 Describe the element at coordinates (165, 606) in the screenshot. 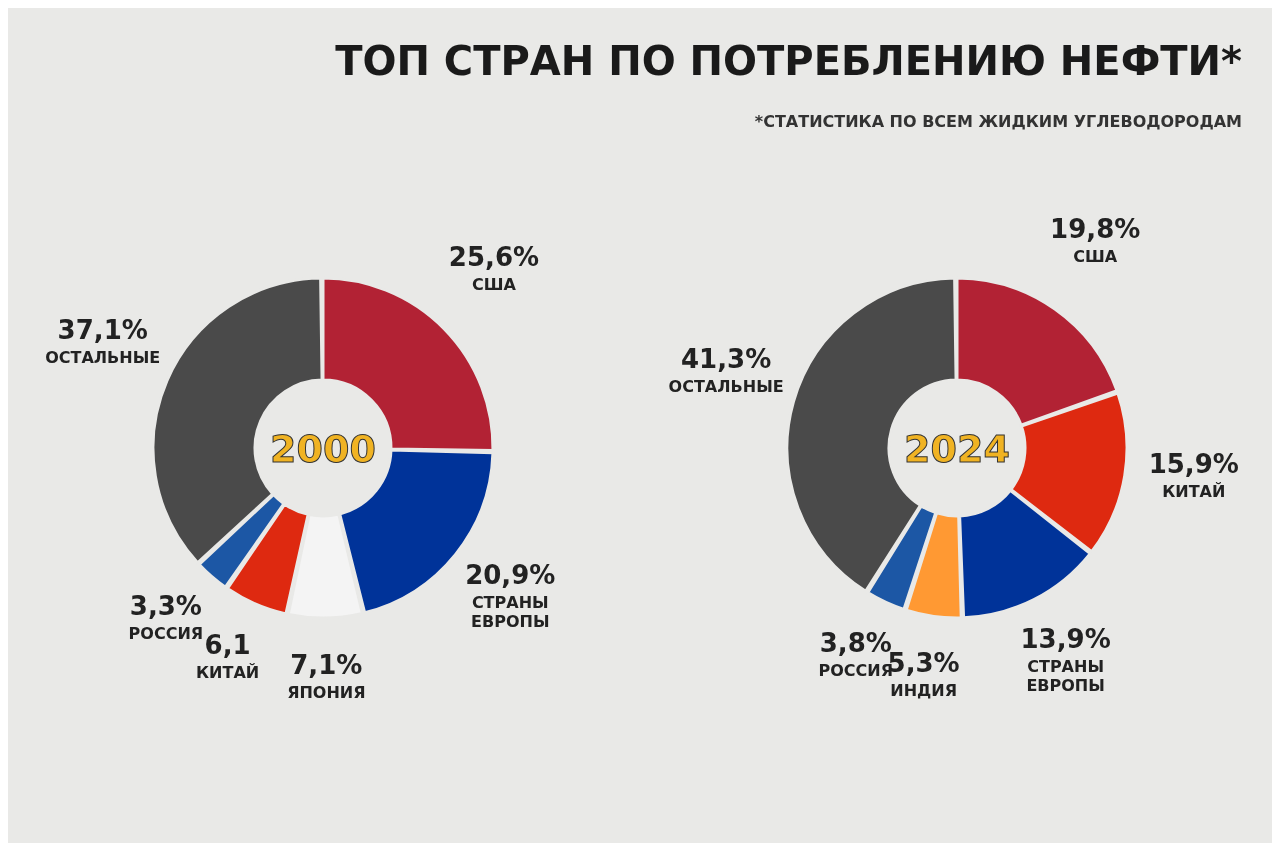

I see `data-label: 3,3%` at that location.